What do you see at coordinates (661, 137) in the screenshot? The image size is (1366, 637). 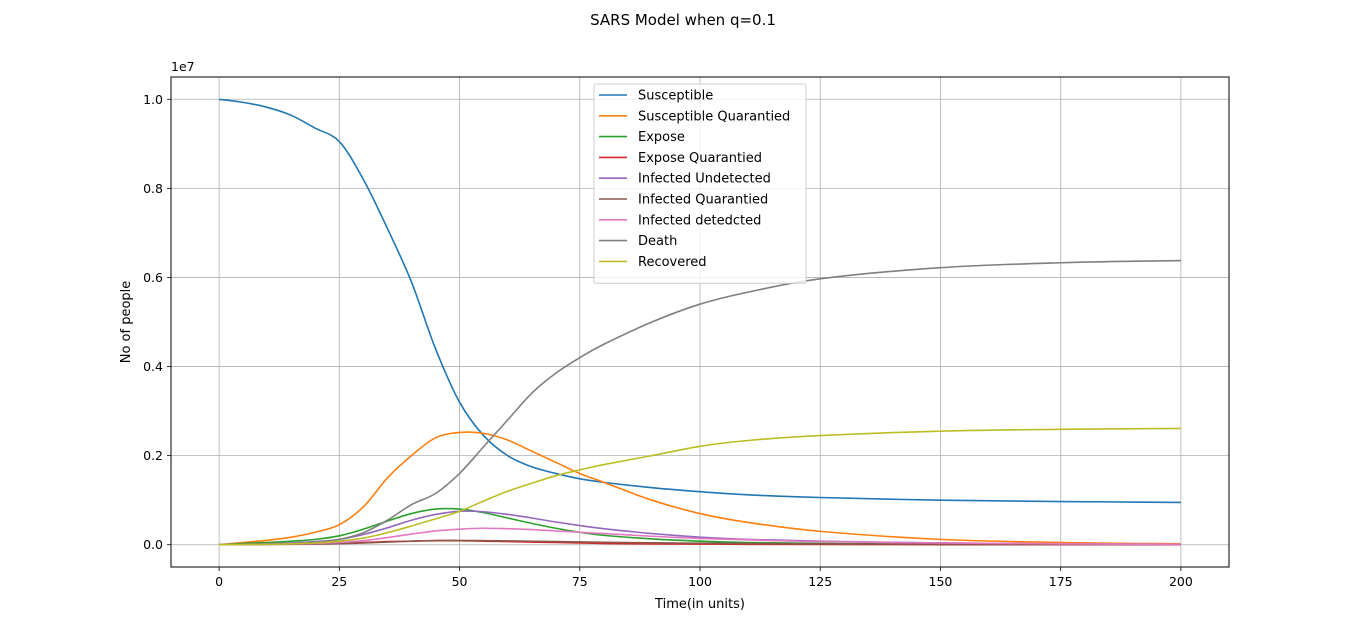 I see `legend-label-expose: Expose` at bounding box center [661, 137].